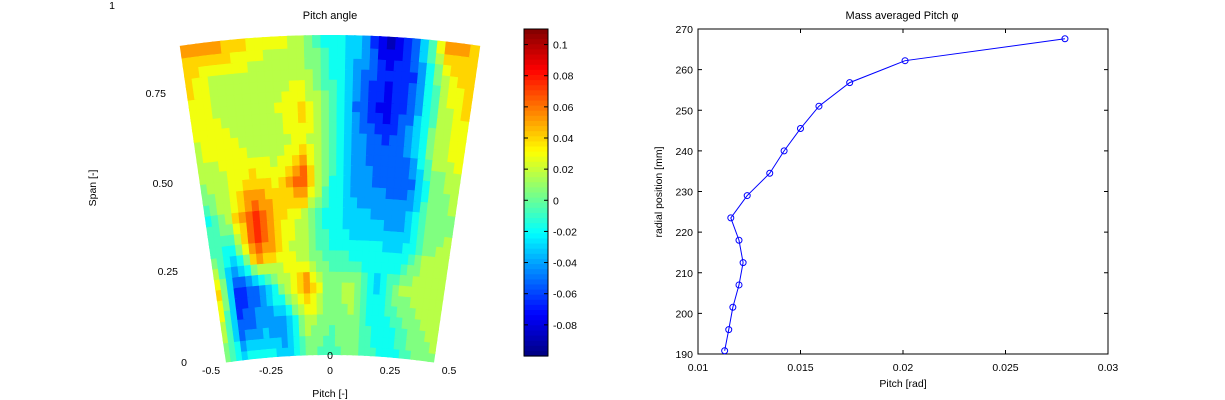 The width and height of the screenshot is (1225, 400). Describe the element at coordinates (698, 368) in the screenshot. I see `x-tick-label-right: 0.01` at that location.